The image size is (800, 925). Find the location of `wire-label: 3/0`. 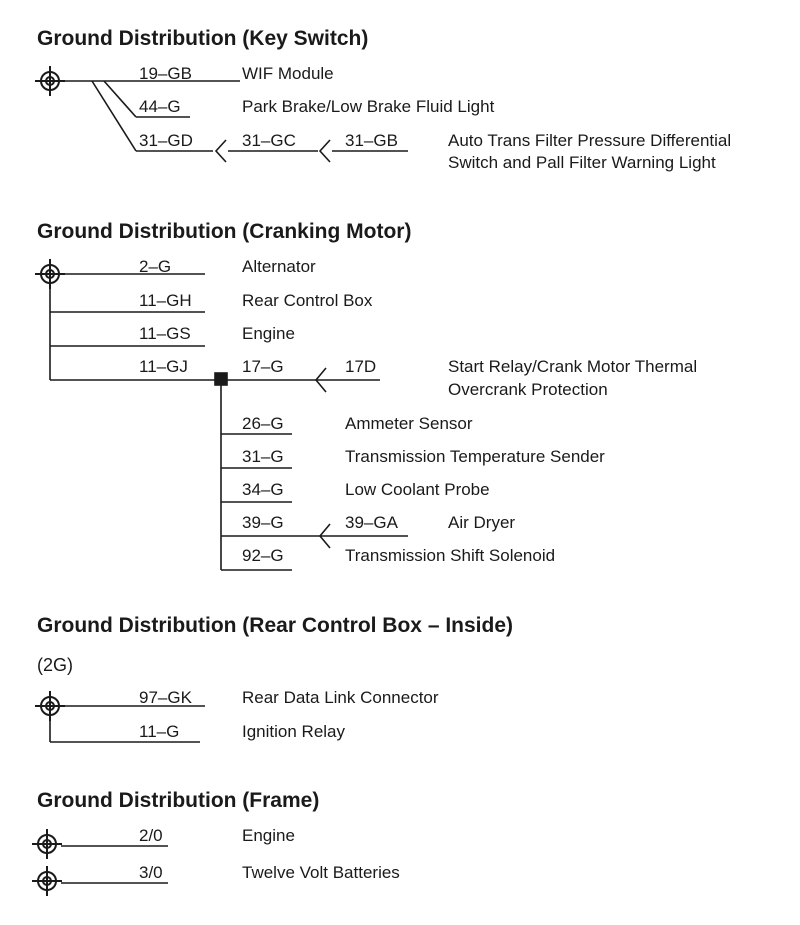

wire-label: 3/0 is located at coordinates (151, 872).